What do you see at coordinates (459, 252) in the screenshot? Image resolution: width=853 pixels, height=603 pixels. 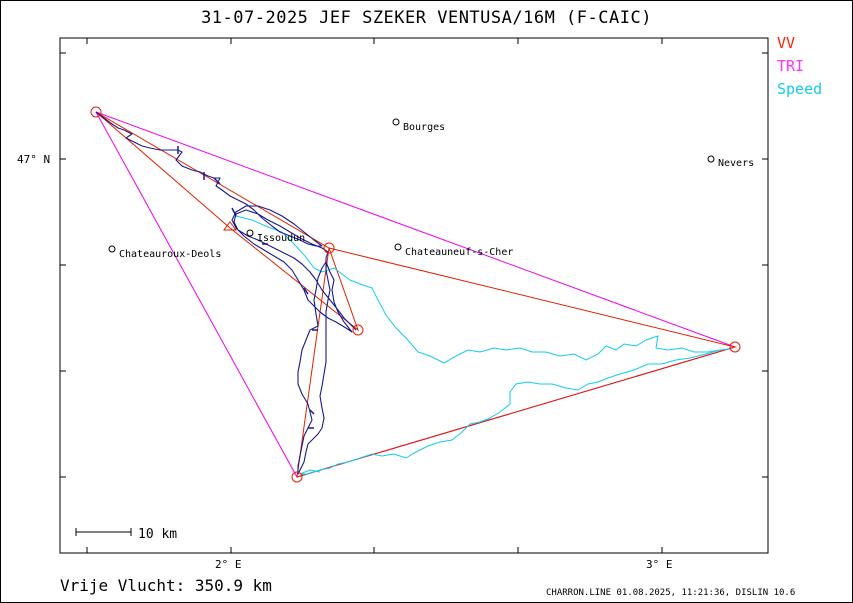 I see `city-label-chateauneuf: Chateauneuf-s-Cher` at bounding box center [459, 252].